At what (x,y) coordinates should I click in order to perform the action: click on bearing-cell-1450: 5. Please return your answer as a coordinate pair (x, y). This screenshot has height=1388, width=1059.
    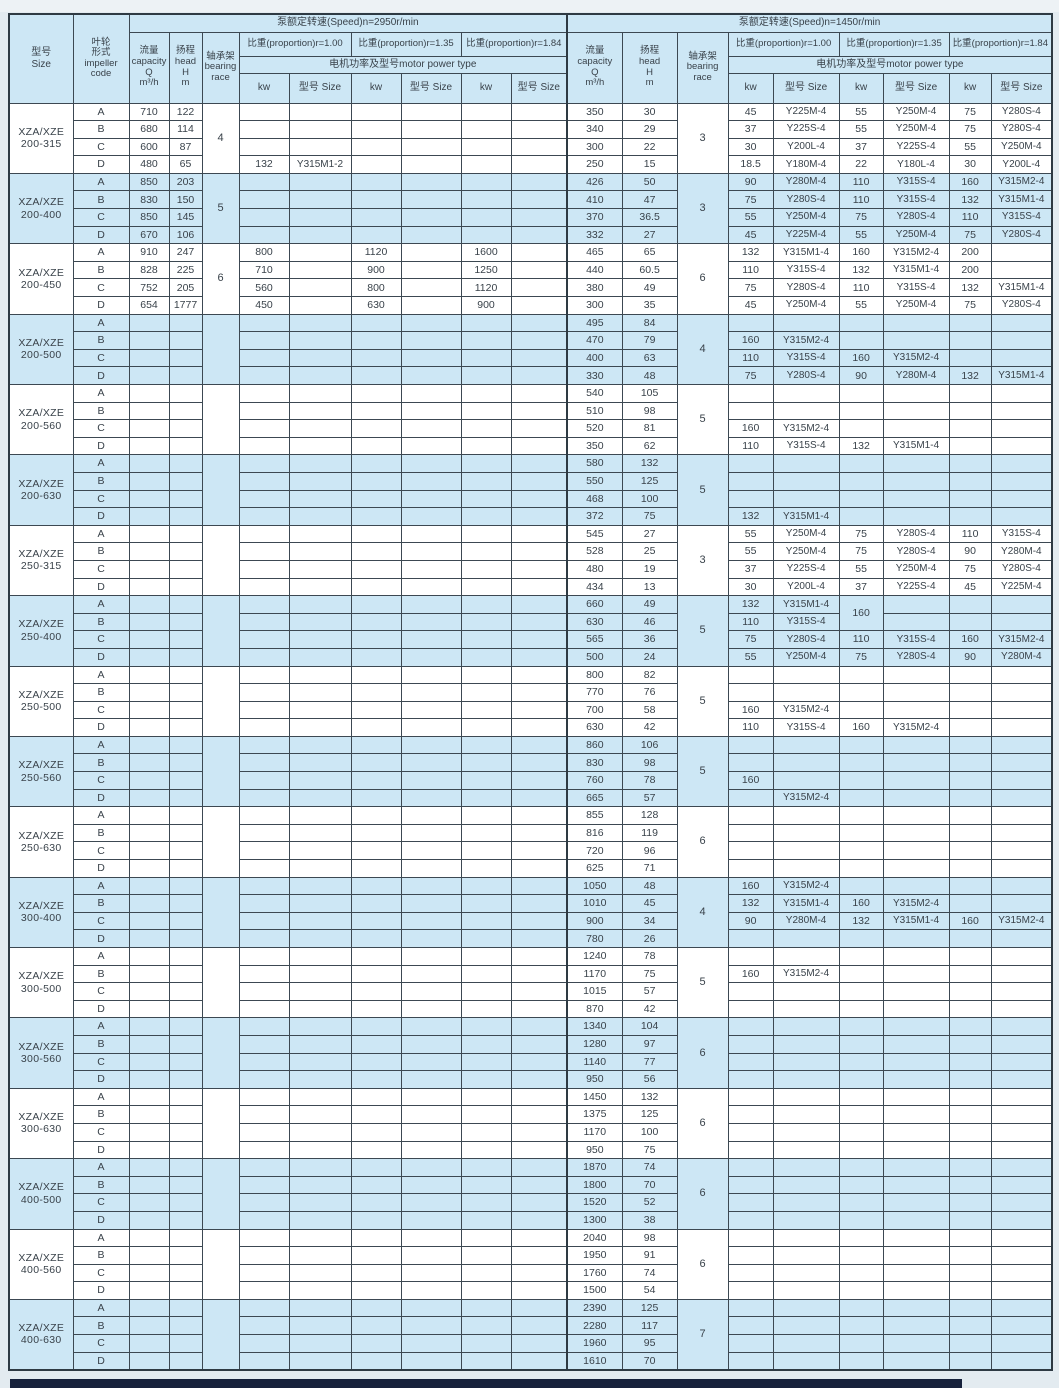
    Looking at the image, I should click on (702, 701).